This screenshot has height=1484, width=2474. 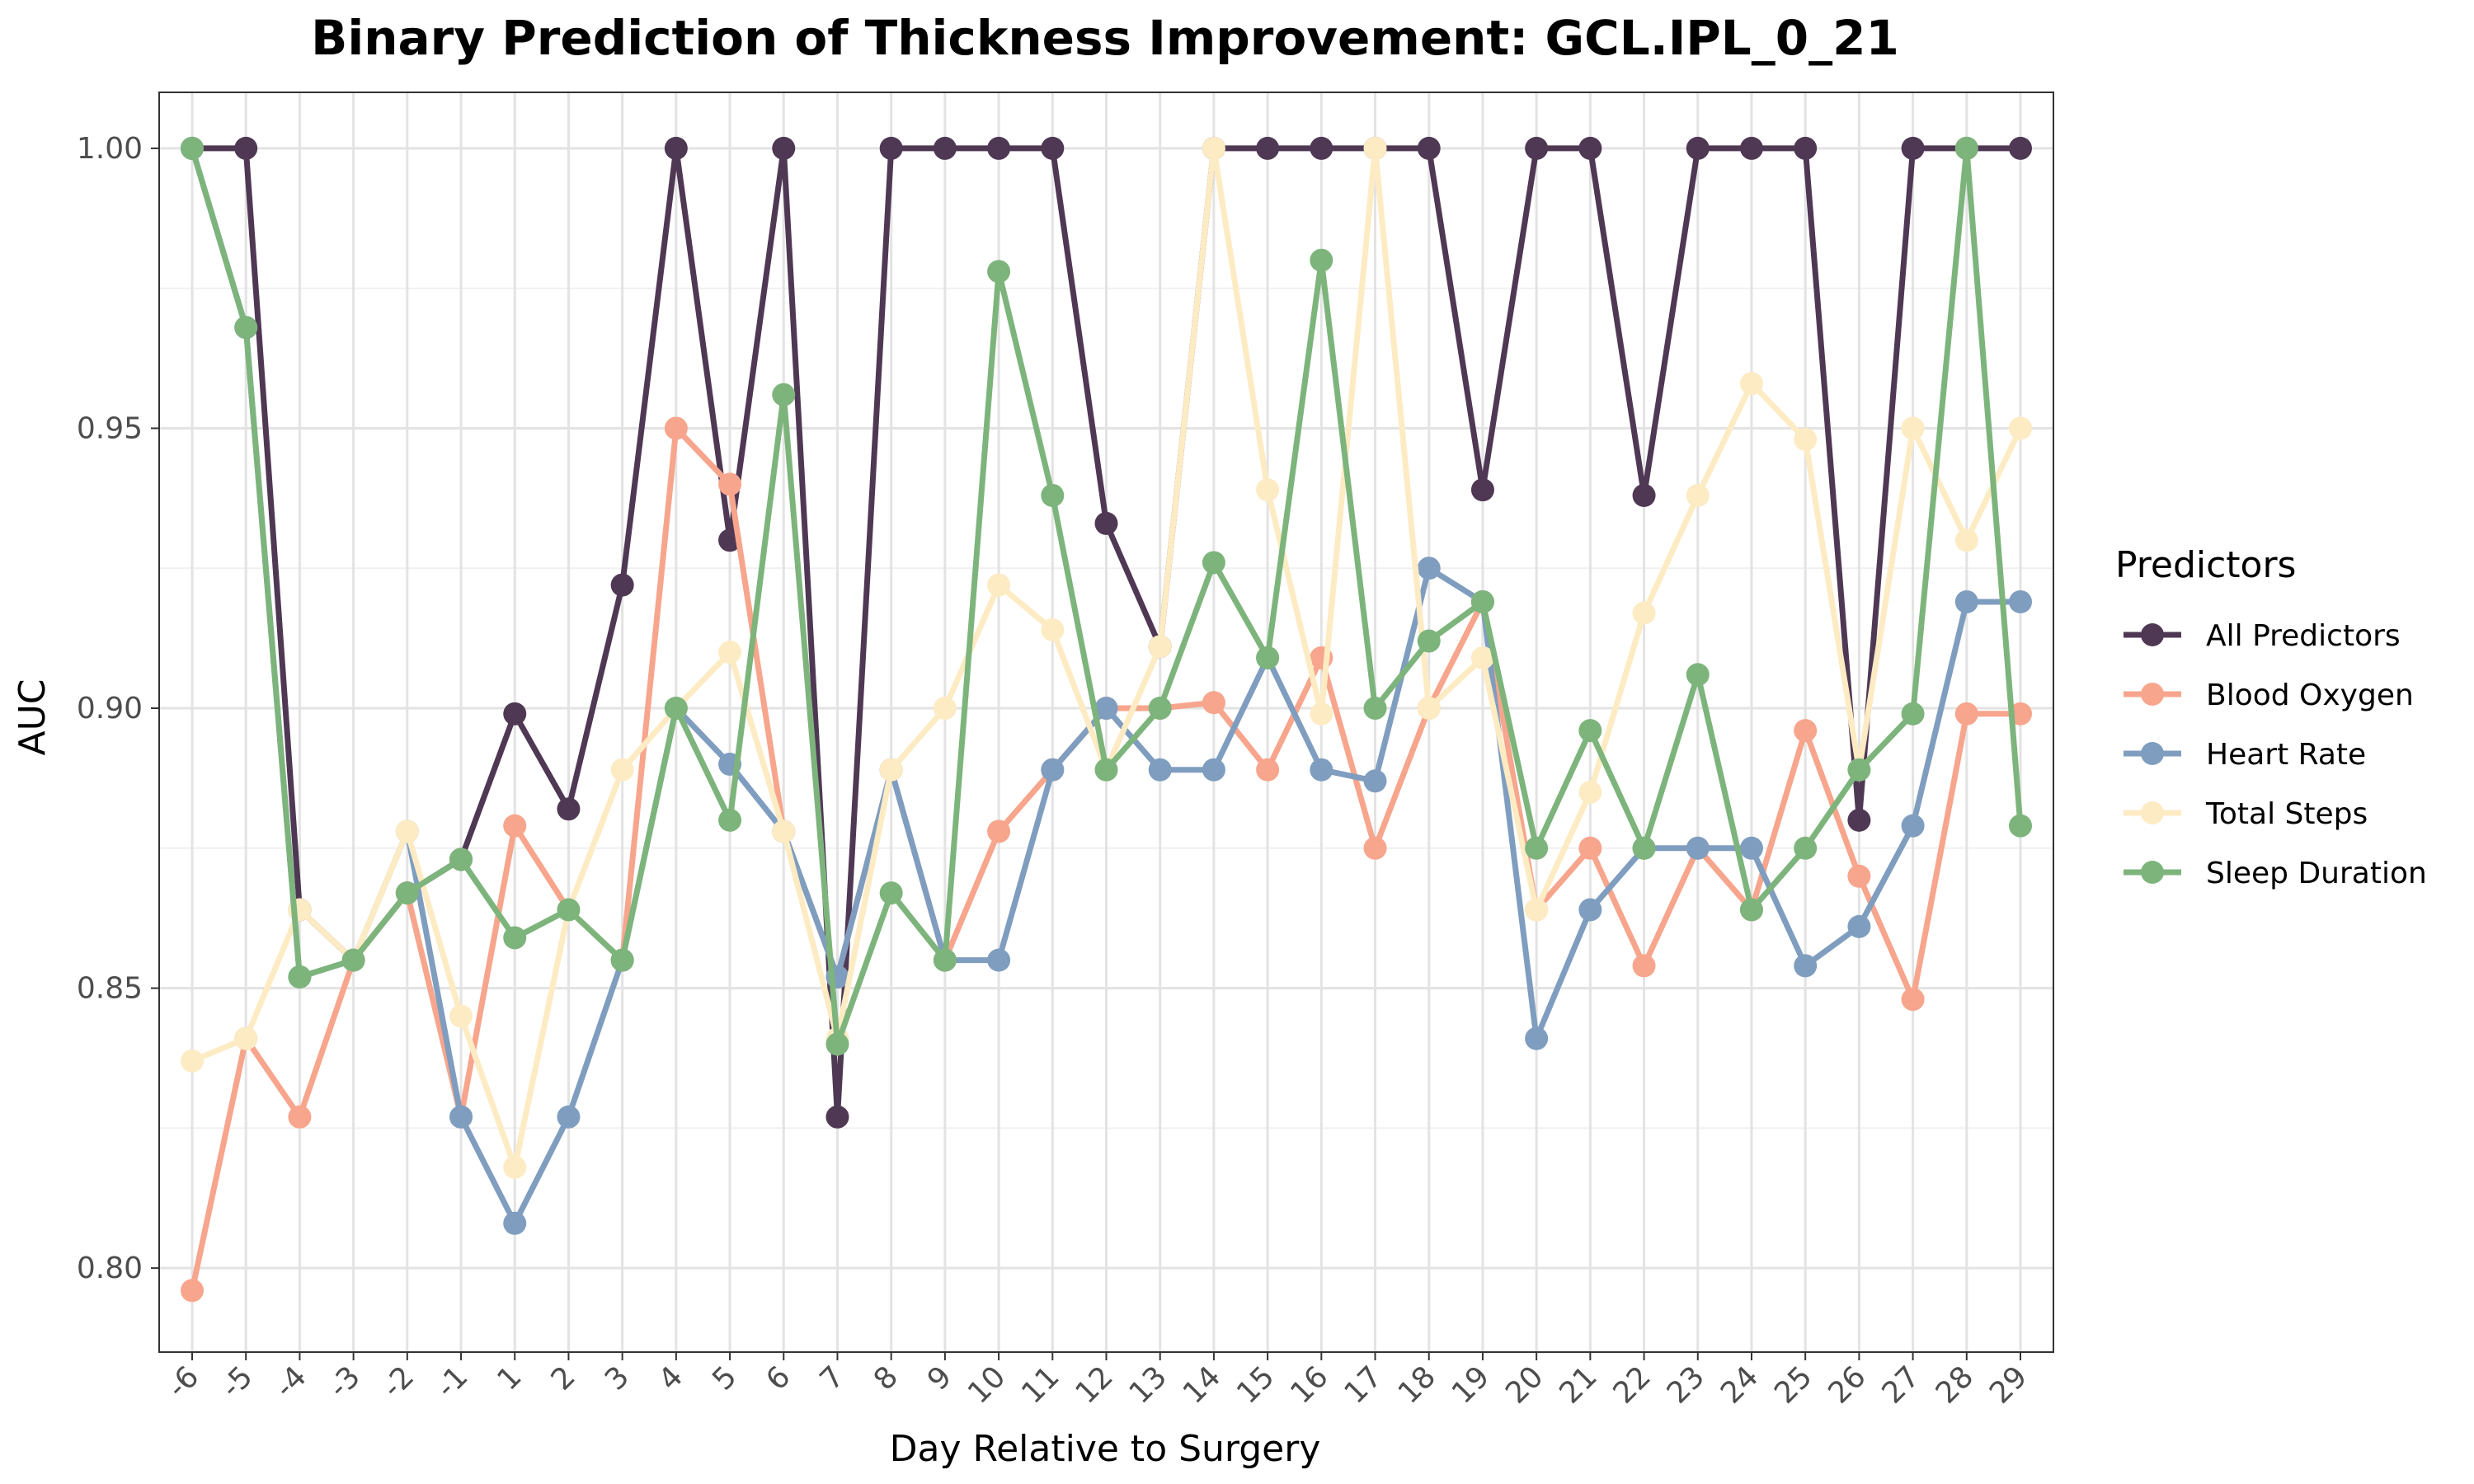 What do you see at coordinates (1847, 1385) in the screenshot?
I see `x-tick-label: 26` at bounding box center [1847, 1385].